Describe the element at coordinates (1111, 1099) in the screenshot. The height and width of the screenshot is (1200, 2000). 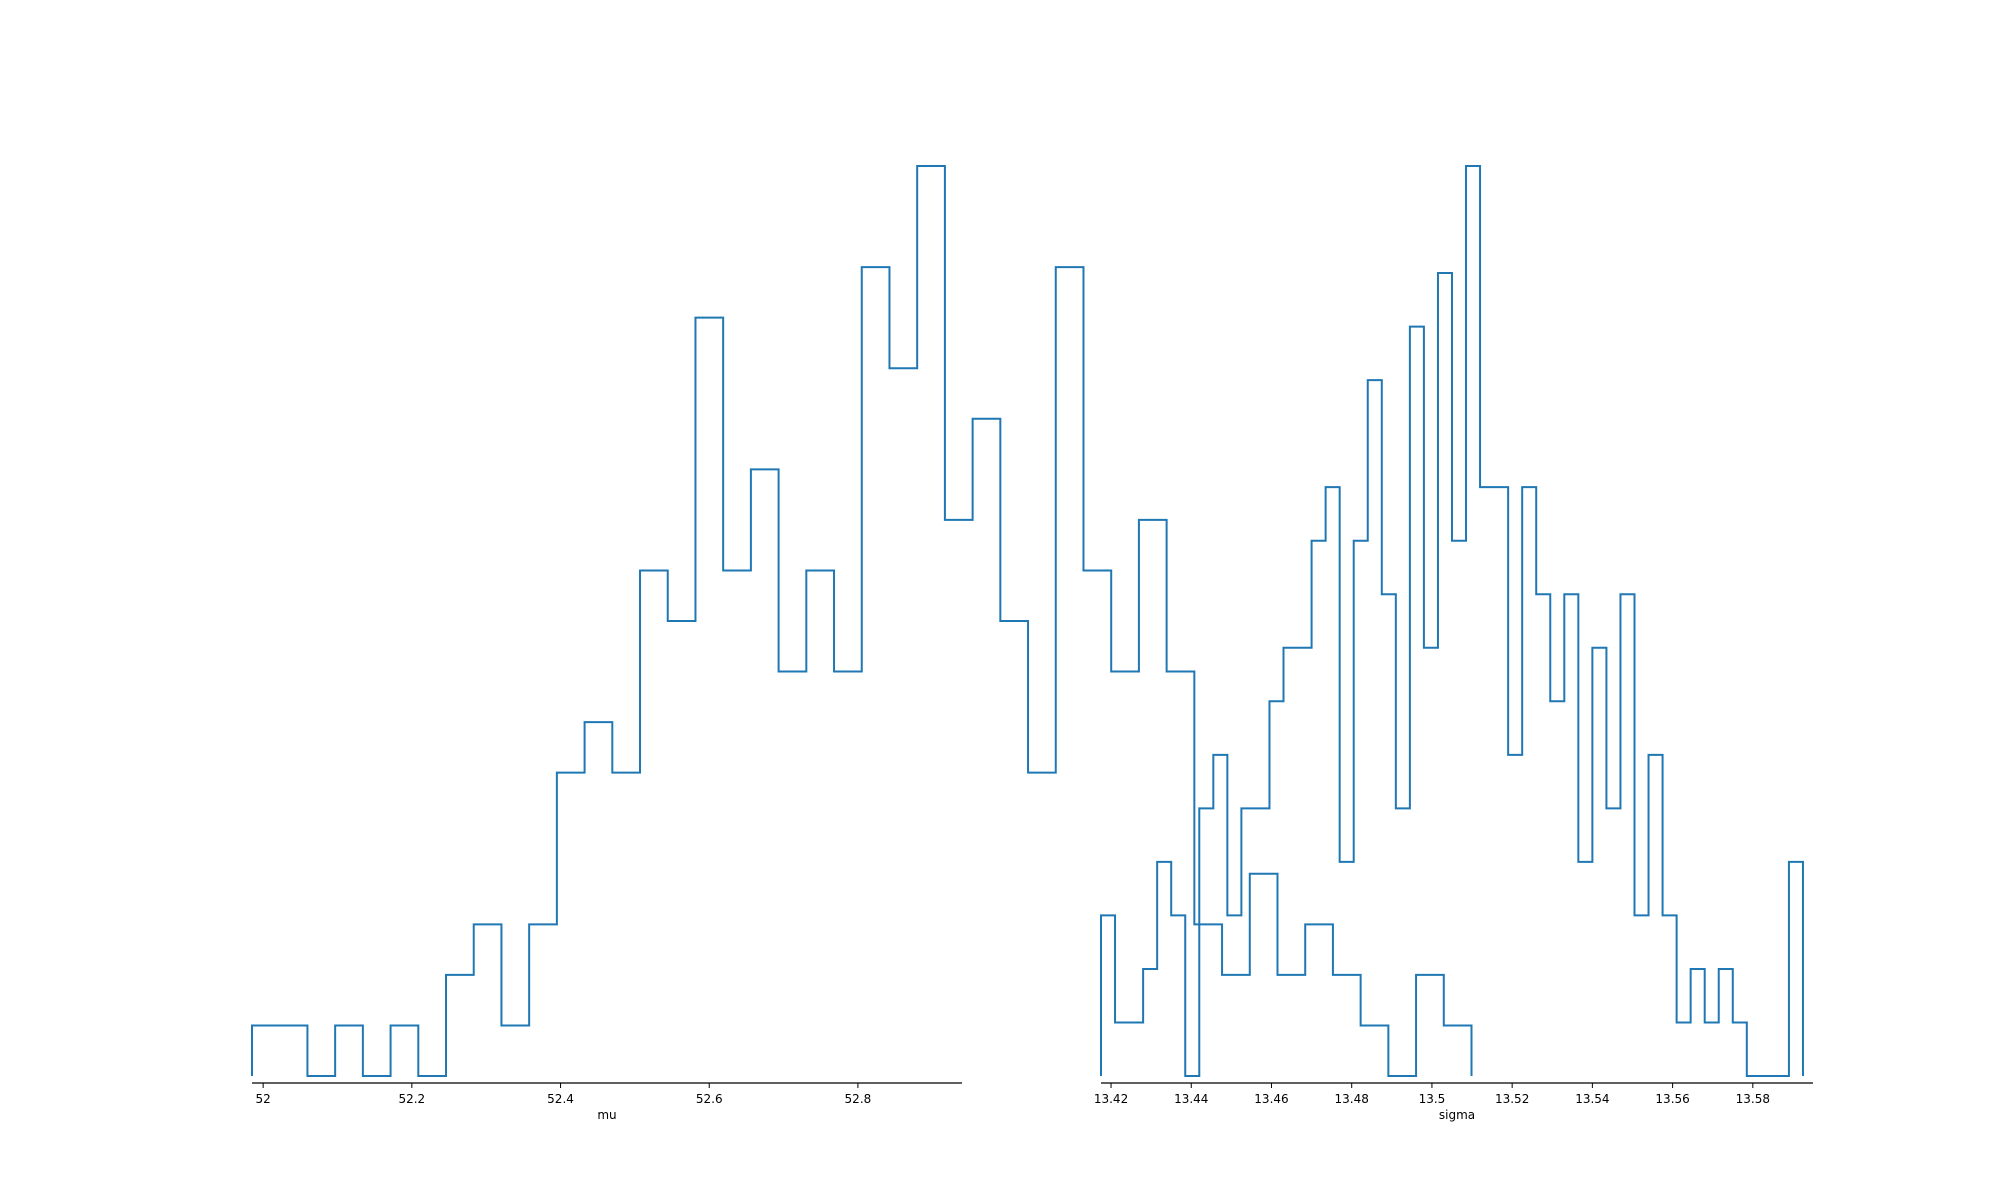
I see `x-tick-label: 13.42` at that location.